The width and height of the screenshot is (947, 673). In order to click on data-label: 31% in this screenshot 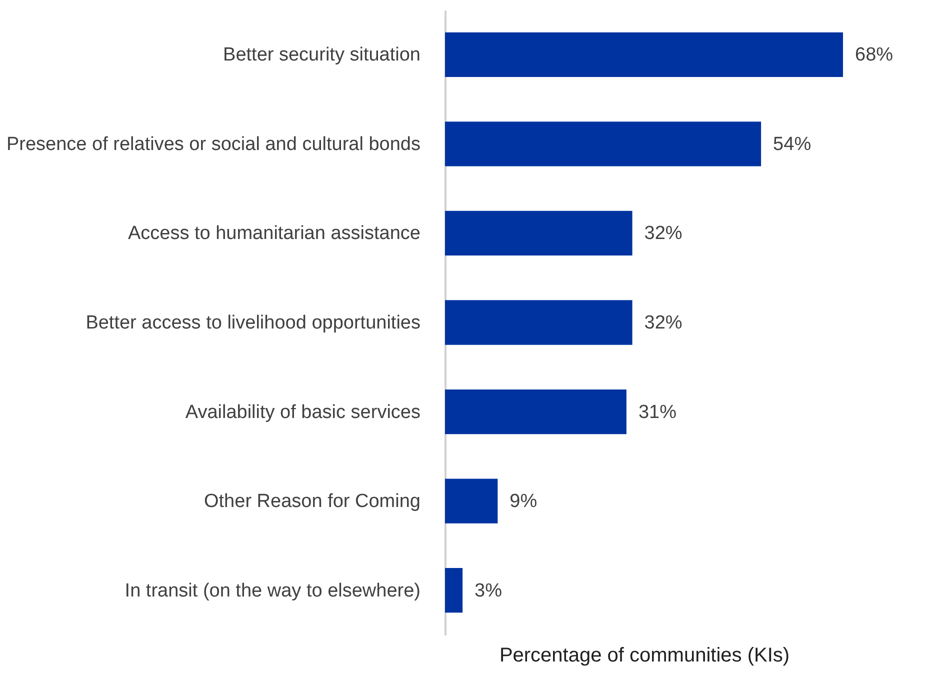, I will do `click(657, 412)`.